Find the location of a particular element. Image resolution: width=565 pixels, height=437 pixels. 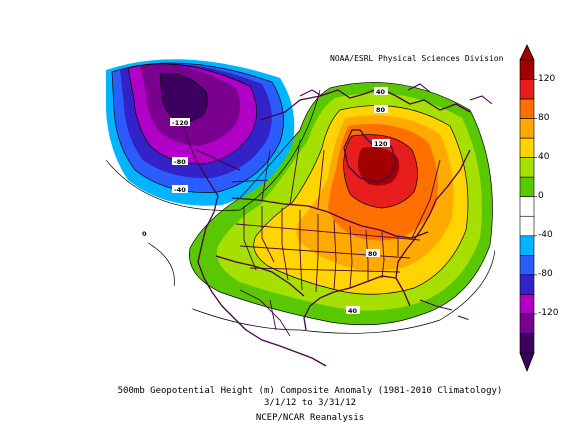

island-greenland-coast is located at coordinates (481, 100).